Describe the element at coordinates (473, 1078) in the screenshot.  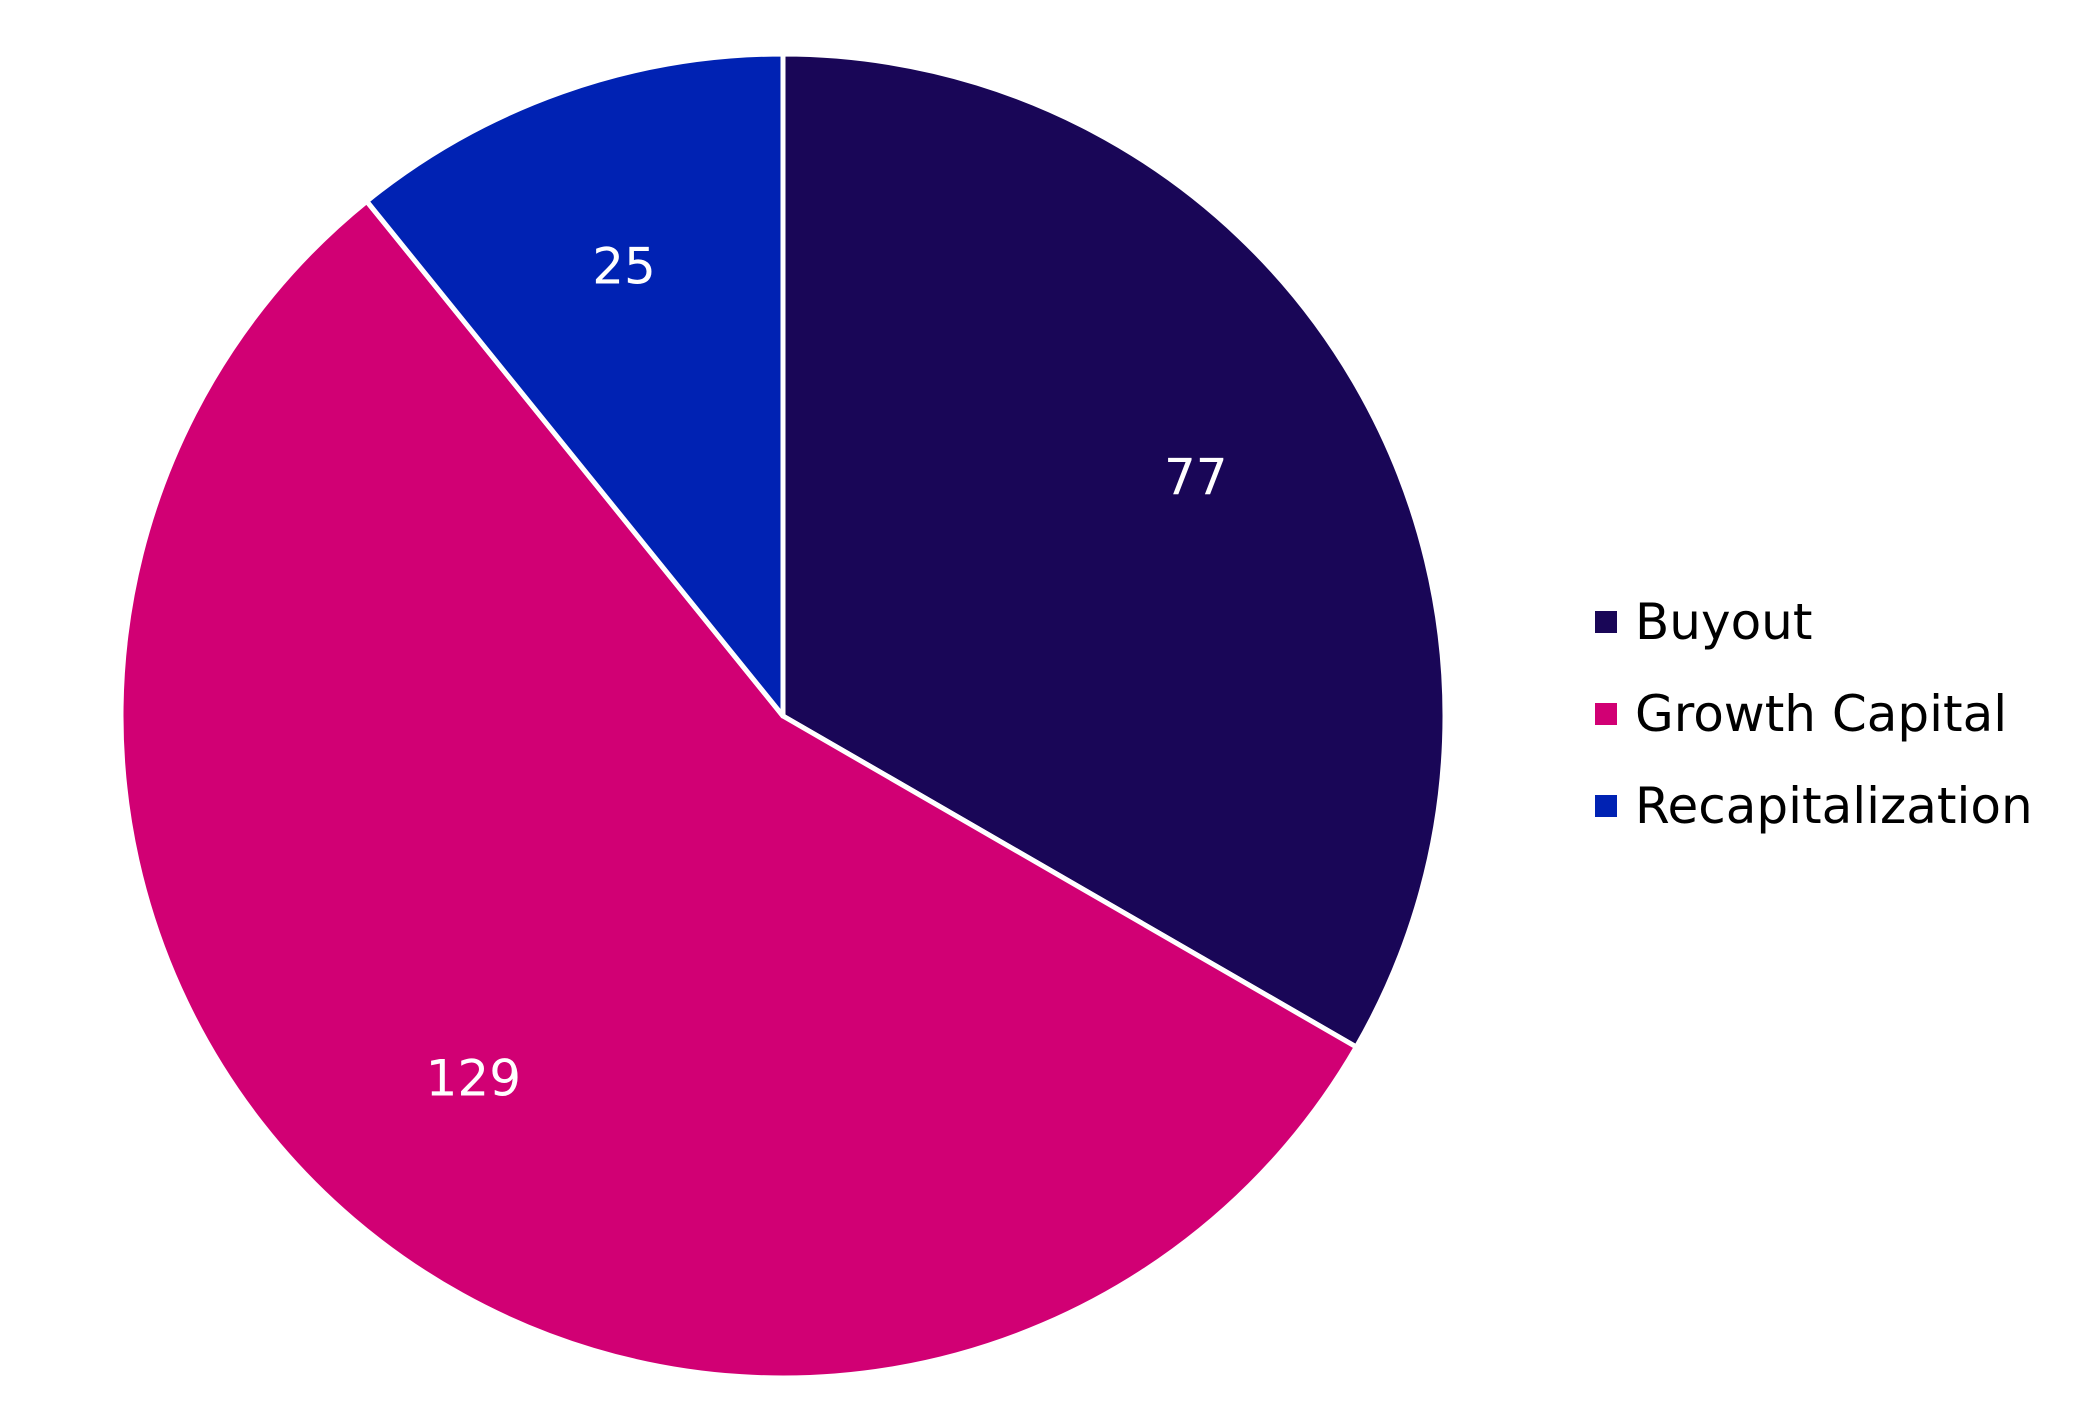
I see `data-label-growth-capital: 129` at that location.